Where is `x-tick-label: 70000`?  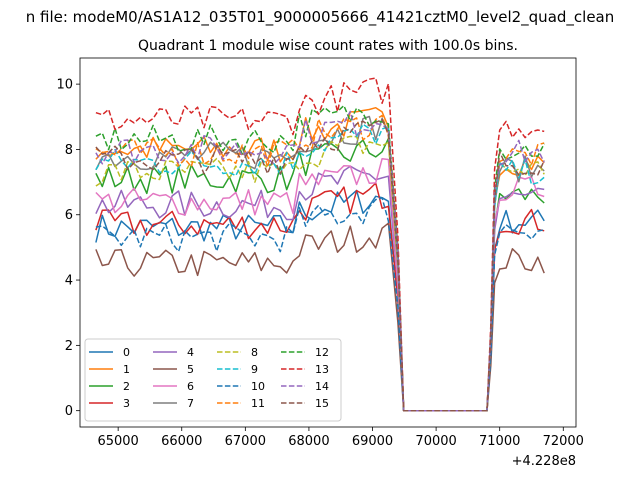
x-tick-label: 70000 is located at coordinates (435, 441).